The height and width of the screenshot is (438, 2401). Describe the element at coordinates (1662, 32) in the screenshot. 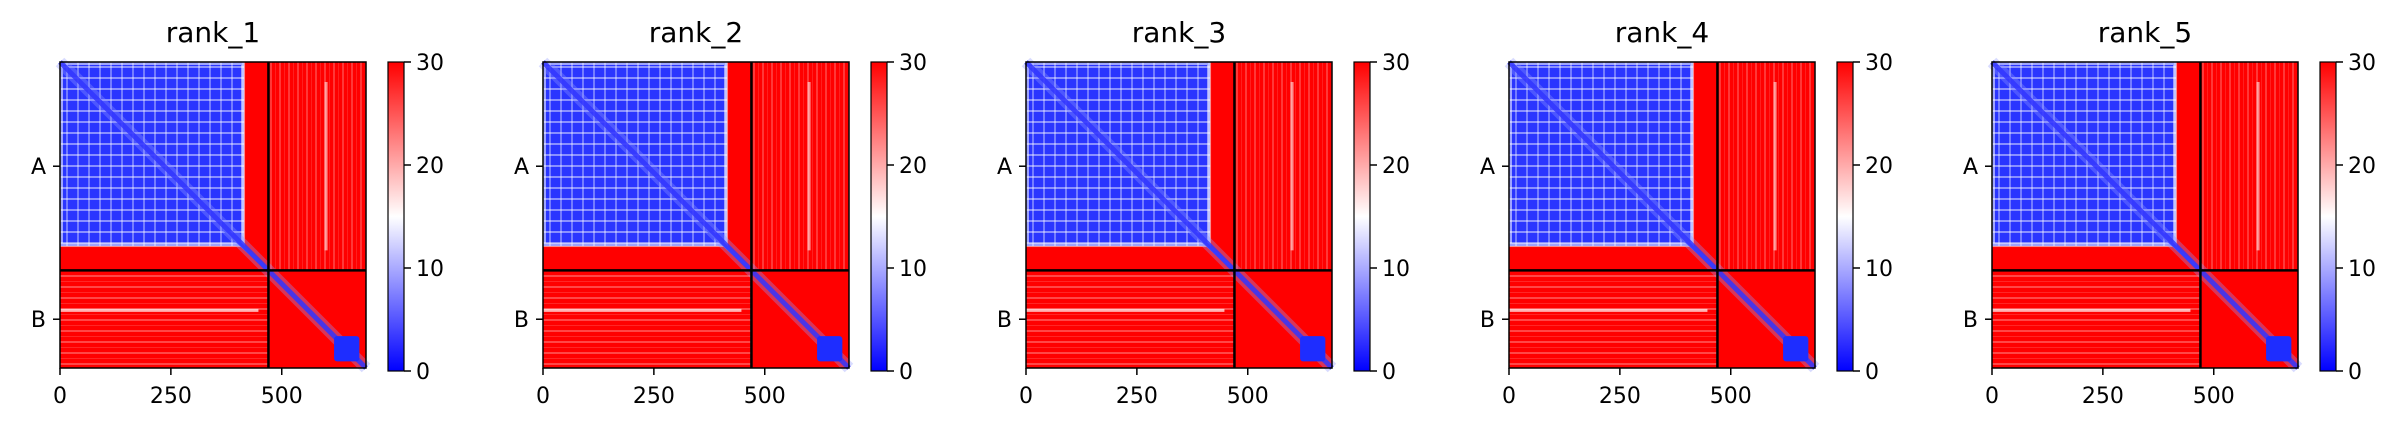

I see `panel-title: rank_4` at that location.